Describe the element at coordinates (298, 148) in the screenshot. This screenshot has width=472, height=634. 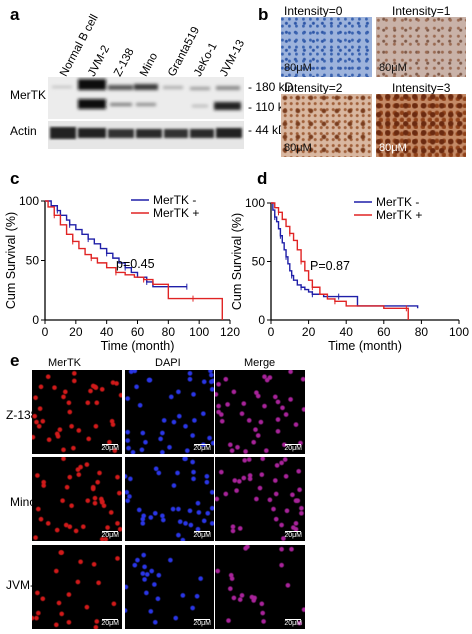
I see `ihc-scale-2: 80μM` at that location.